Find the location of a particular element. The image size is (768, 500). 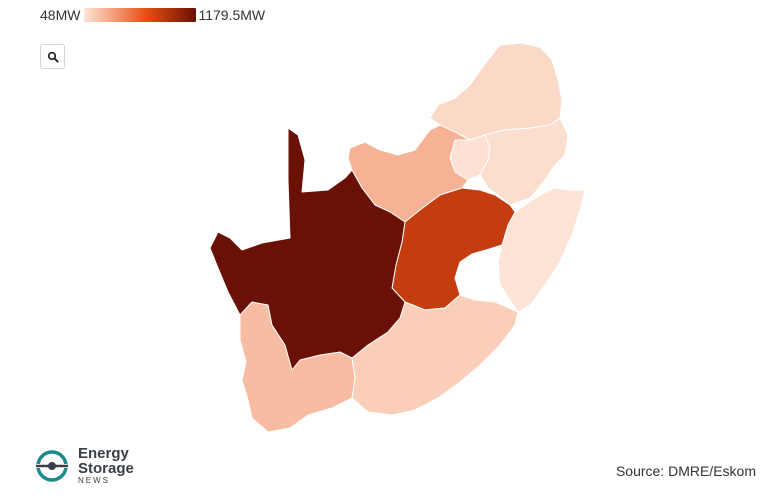

region-northern-cape is located at coordinates (307, 249).